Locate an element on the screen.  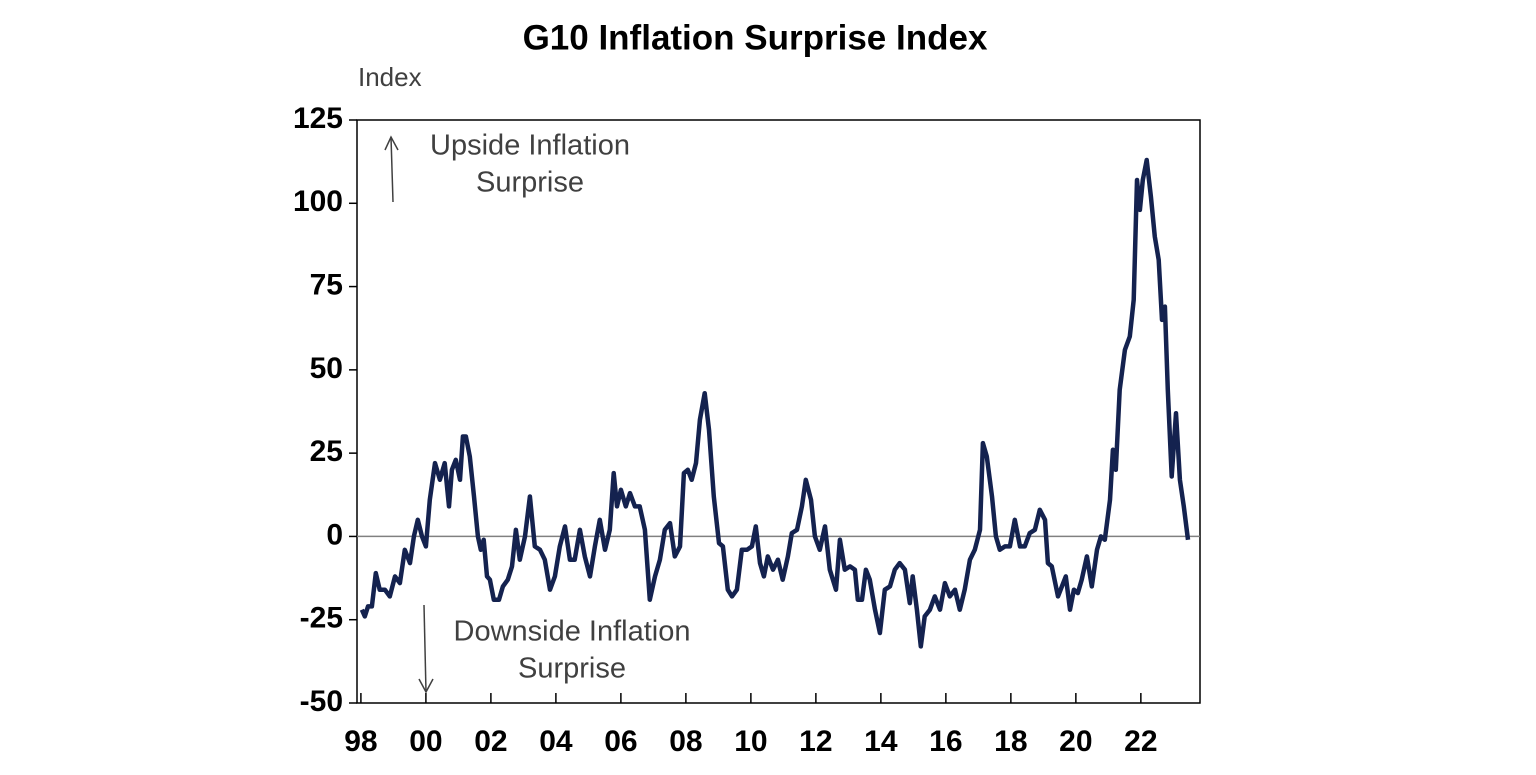
y-tick-label: 0 is located at coordinates (334, 534).